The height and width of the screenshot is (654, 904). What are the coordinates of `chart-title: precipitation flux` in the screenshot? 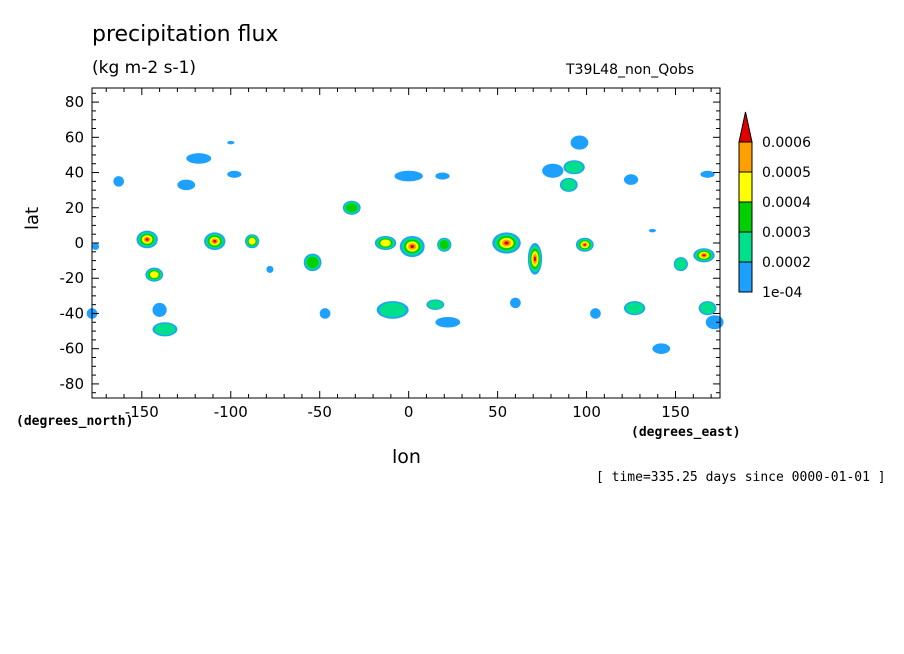 It's located at (185, 34).